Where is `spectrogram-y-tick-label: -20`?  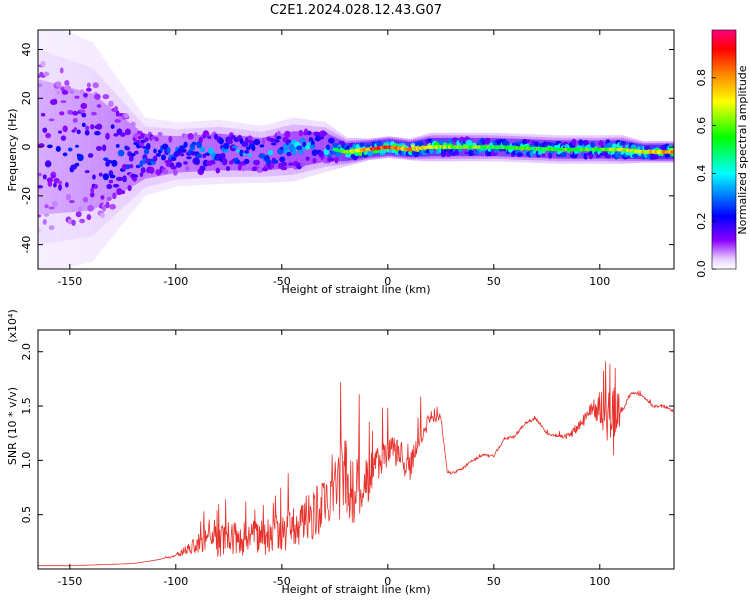
spectrogram-y-tick-label: -20 is located at coordinates (26, 196).